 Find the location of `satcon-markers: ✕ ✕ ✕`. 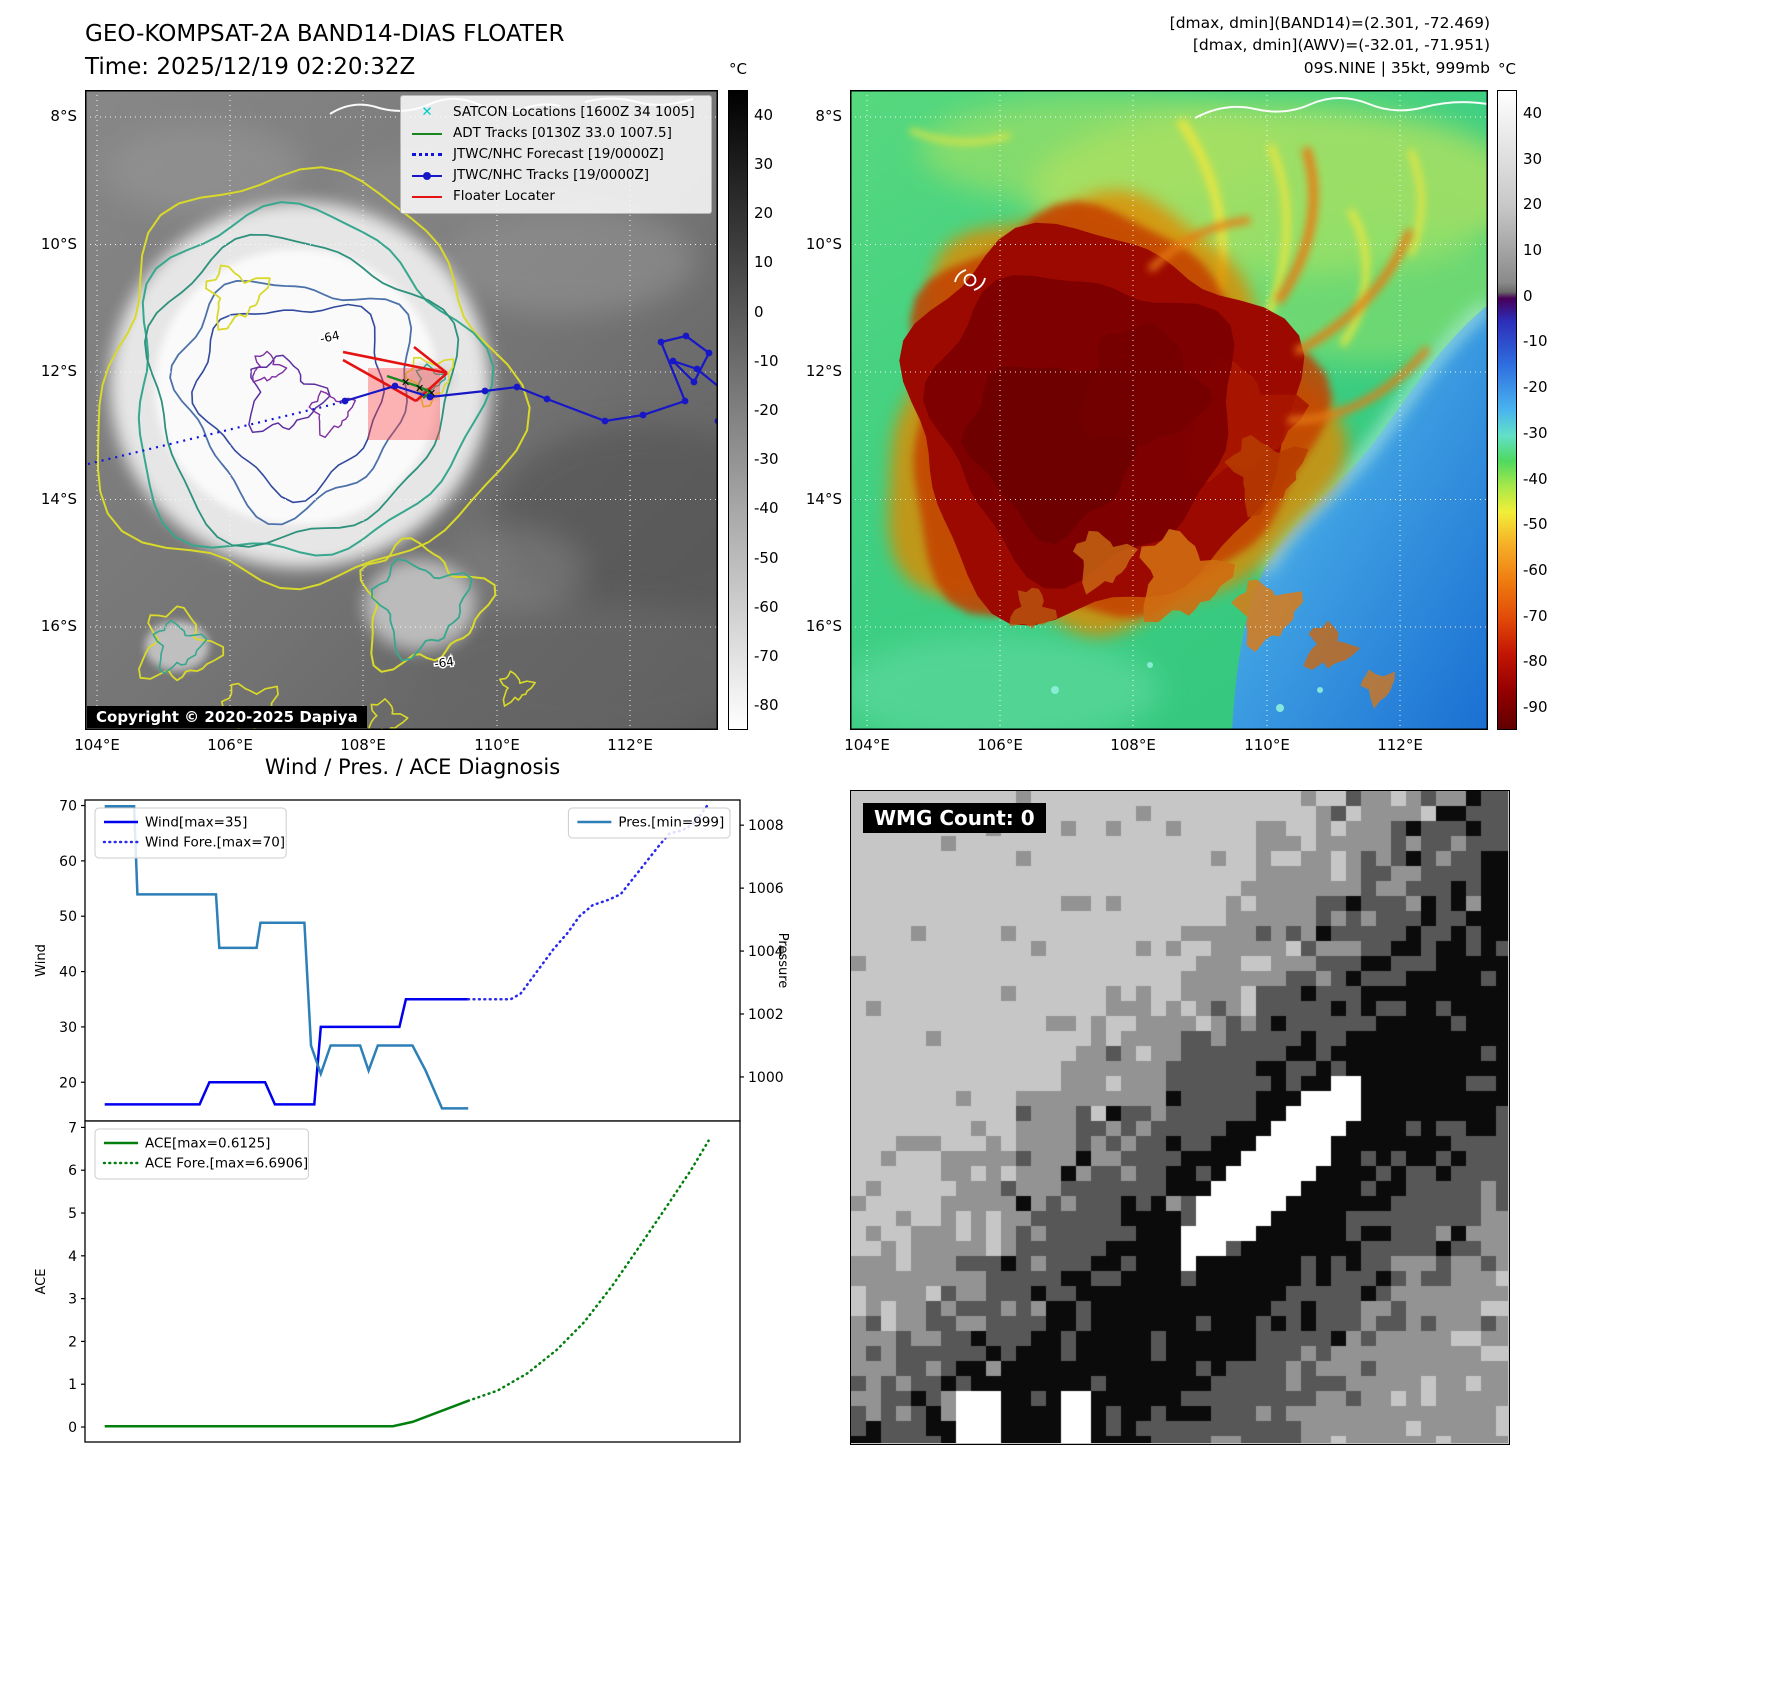

satcon-markers: ✕ ✕ ✕ is located at coordinates (418, 388).